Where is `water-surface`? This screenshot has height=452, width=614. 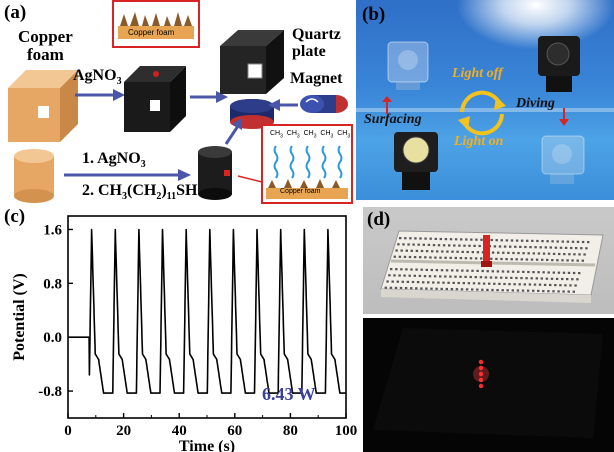
water-surface is located at coordinates (485, 110).